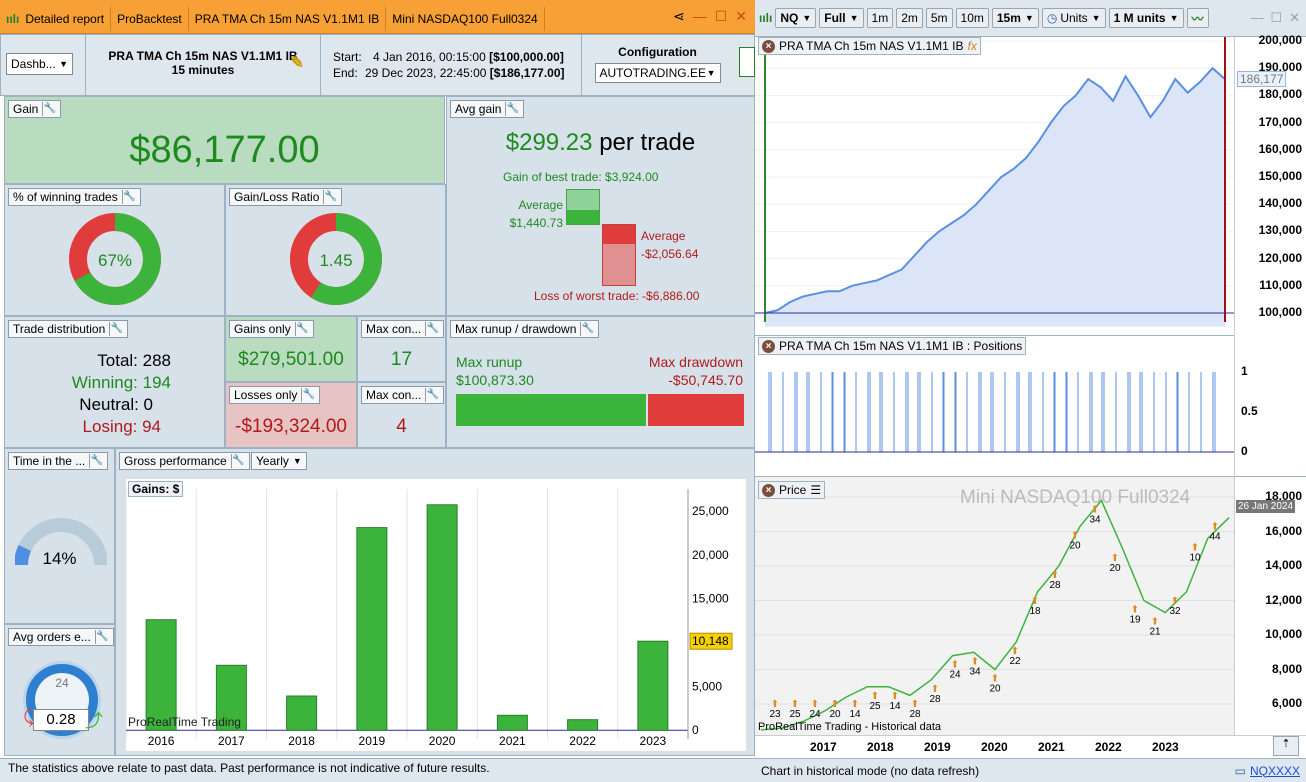 Image resolution: width=1306 pixels, height=782 pixels. Describe the element at coordinates (56, 19) in the screenshot. I see `tab-detailed-report: ıılı Detailed report` at that location.